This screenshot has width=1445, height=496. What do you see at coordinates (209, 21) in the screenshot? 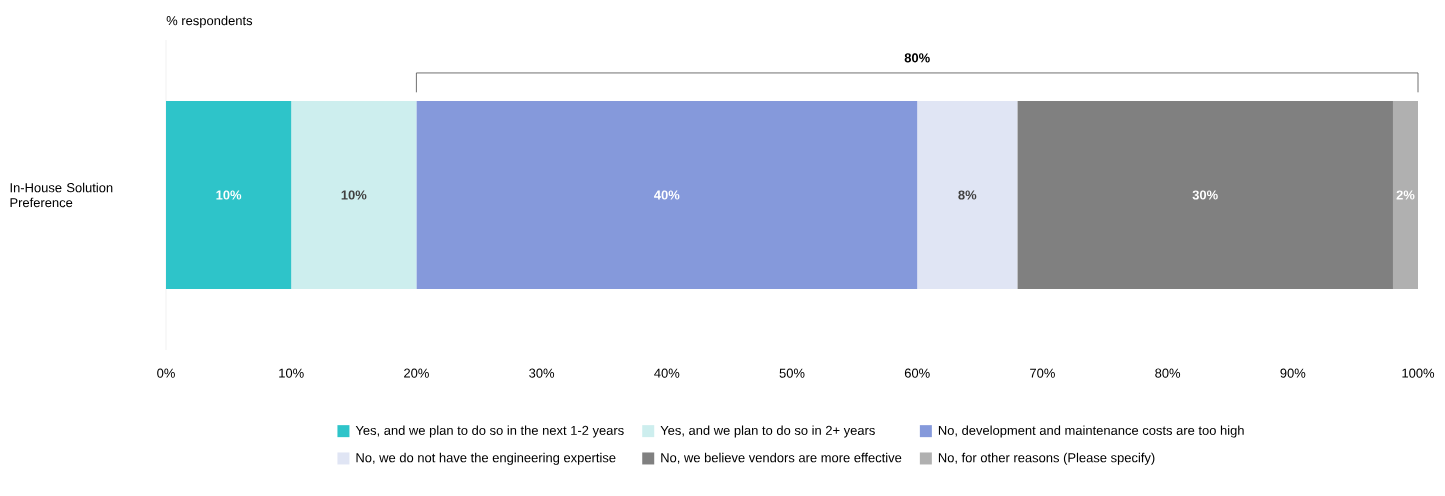
I see `text: % respondents` at bounding box center [209, 21].